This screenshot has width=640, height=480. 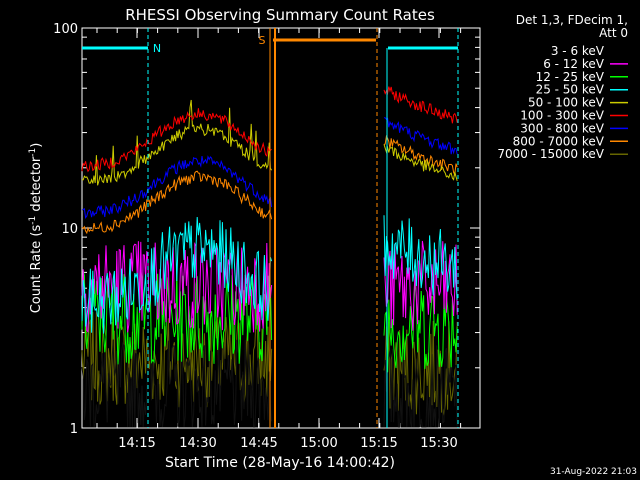 What do you see at coordinates (280, 463) in the screenshot?
I see `x-axis-label: Start Time (28-May-16 14:00:42)` at bounding box center [280, 463].